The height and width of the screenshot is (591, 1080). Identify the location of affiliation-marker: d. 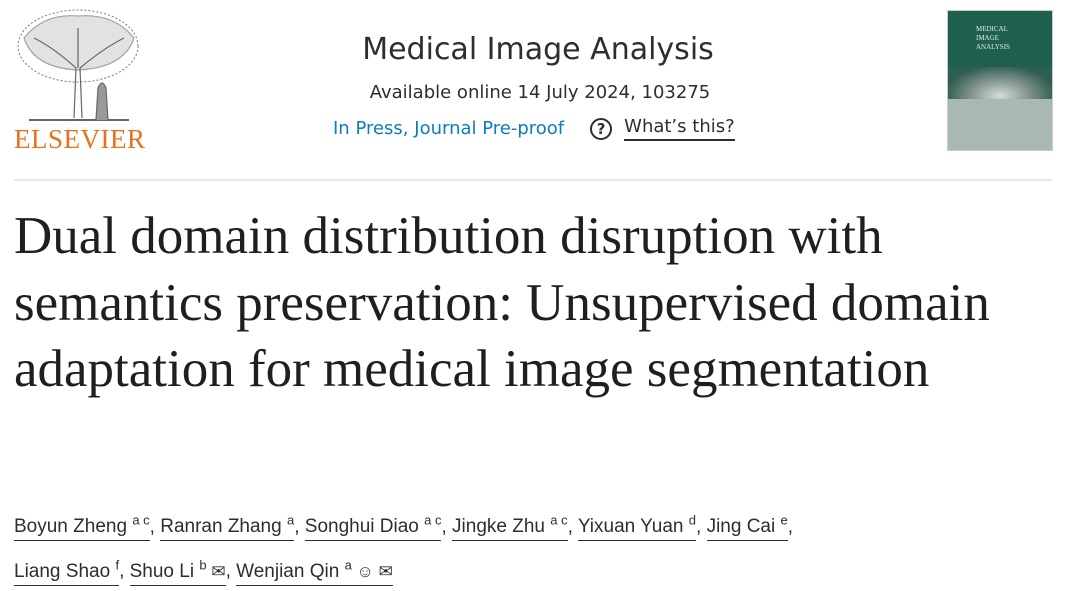
(692, 520).